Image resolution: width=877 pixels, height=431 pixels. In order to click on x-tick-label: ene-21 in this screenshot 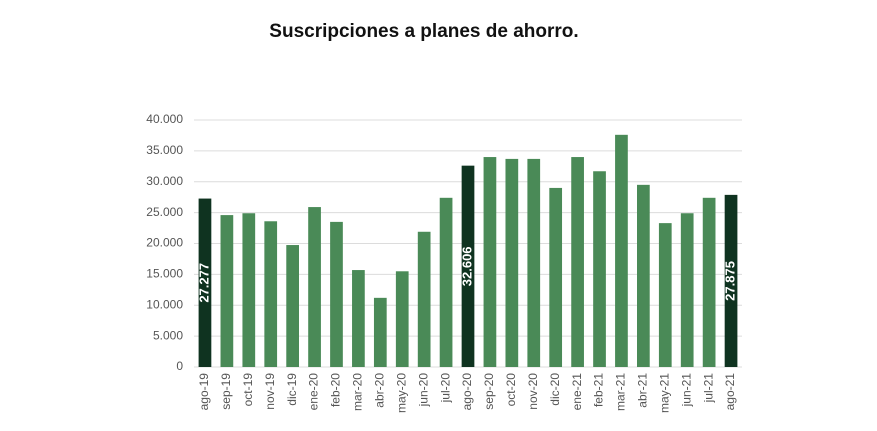, I will do `click(577, 392)`.